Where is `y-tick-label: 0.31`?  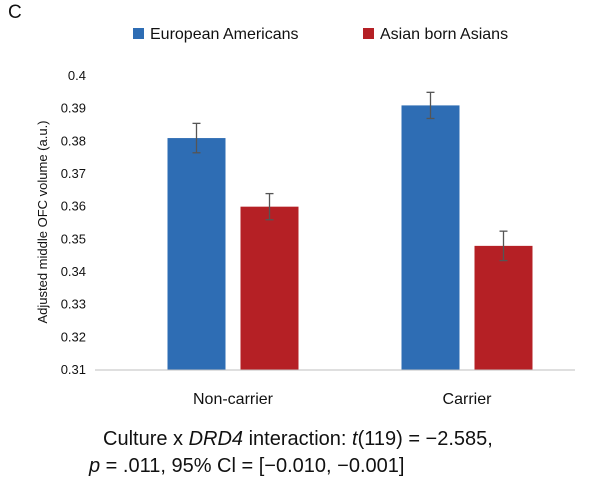
y-tick-label: 0.31 is located at coordinates (73, 369).